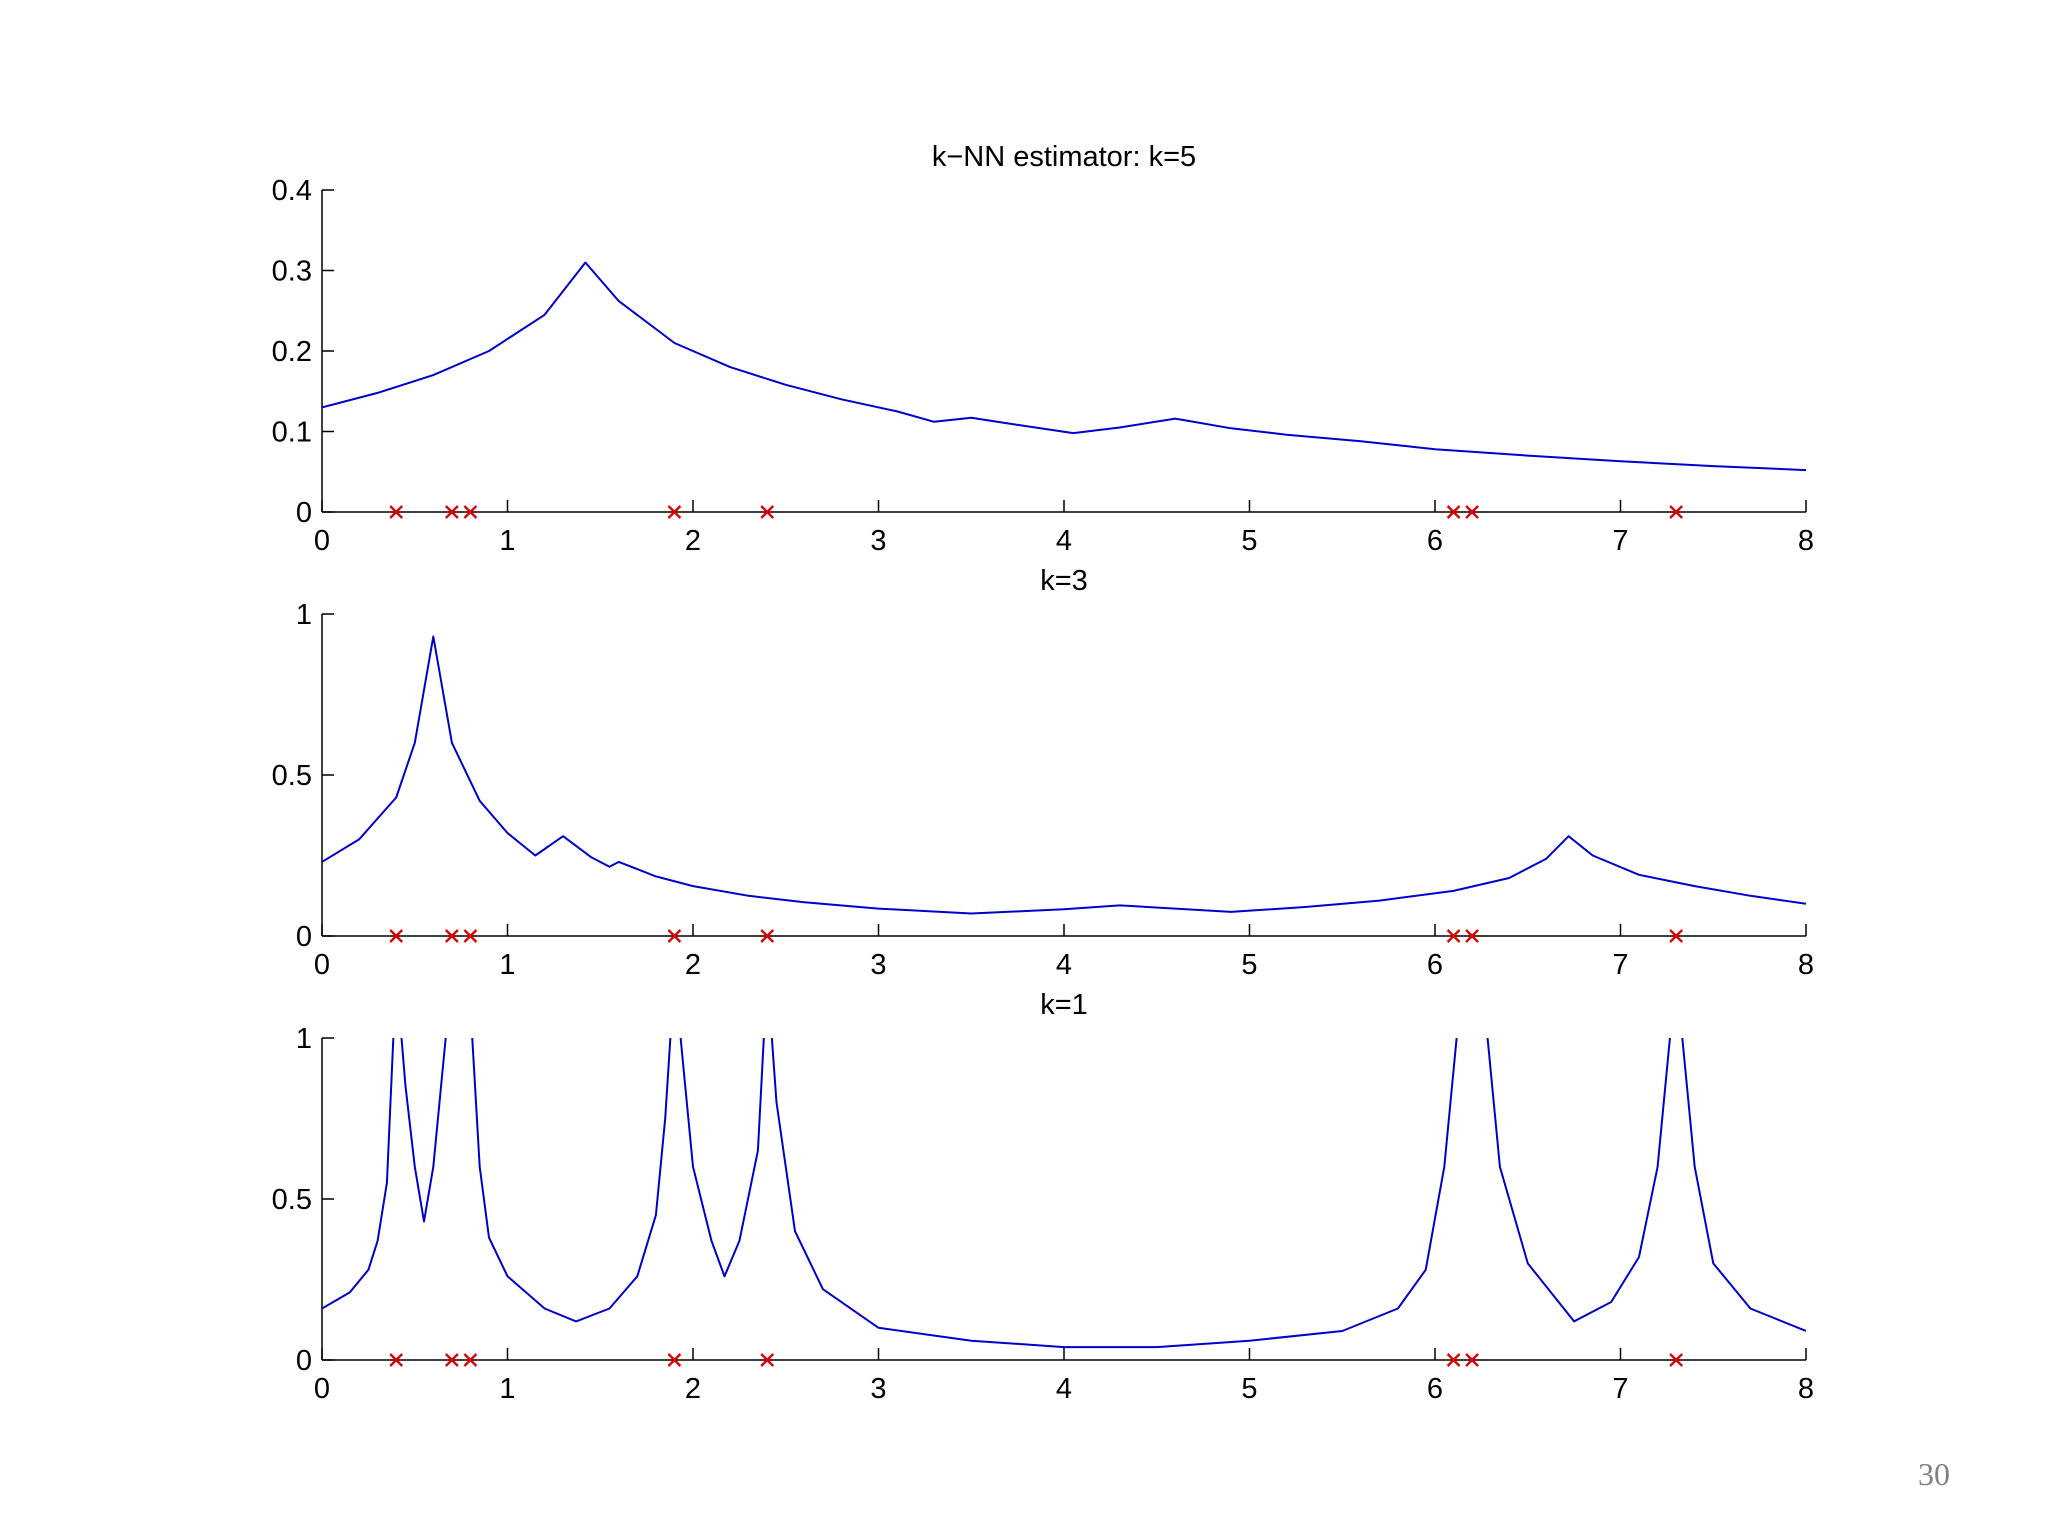 The width and height of the screenshot is (2048, 1536). I want to click on y-tick-label: 0.3, so click(292, 272).